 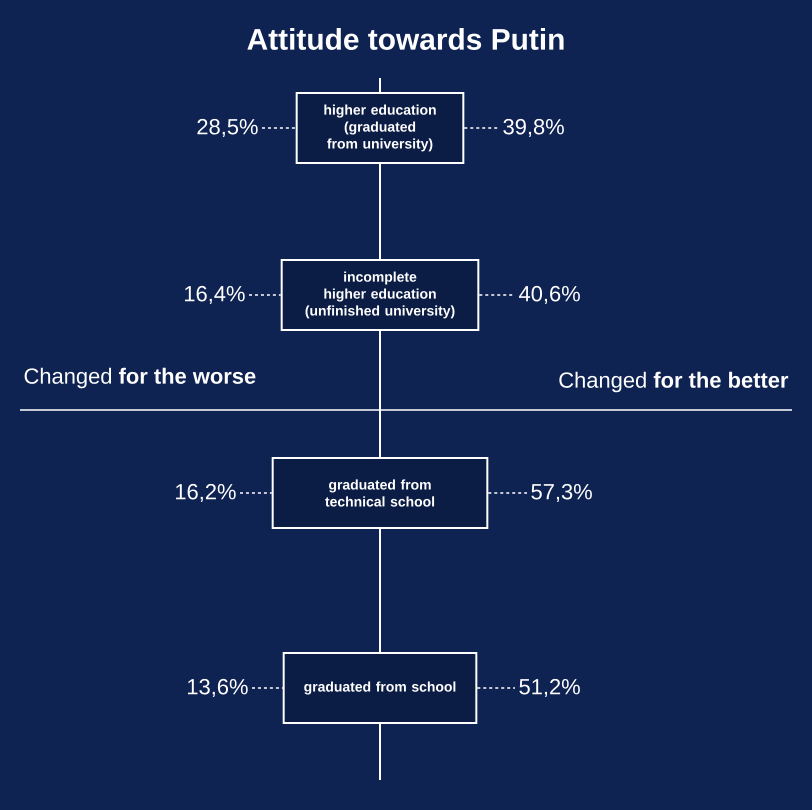 What do you see at coordinates (561, 493) in the screenshot?
I see `data-label: 57,3%` at bounding box center [561, 493].